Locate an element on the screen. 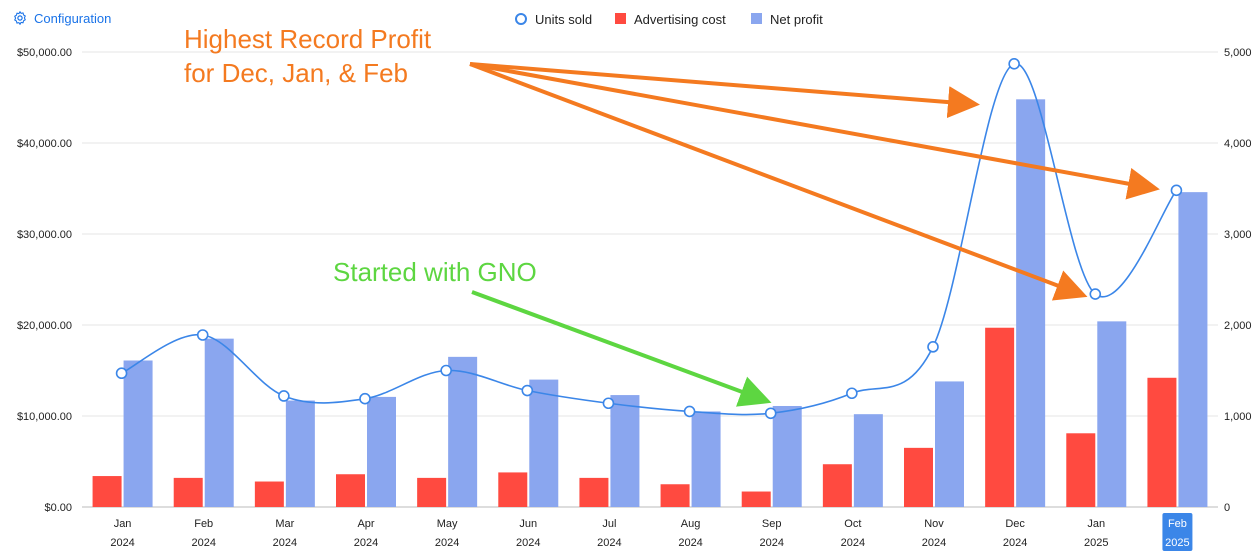  green-annotation: Started with GNO is located at coordinates (552, 332).